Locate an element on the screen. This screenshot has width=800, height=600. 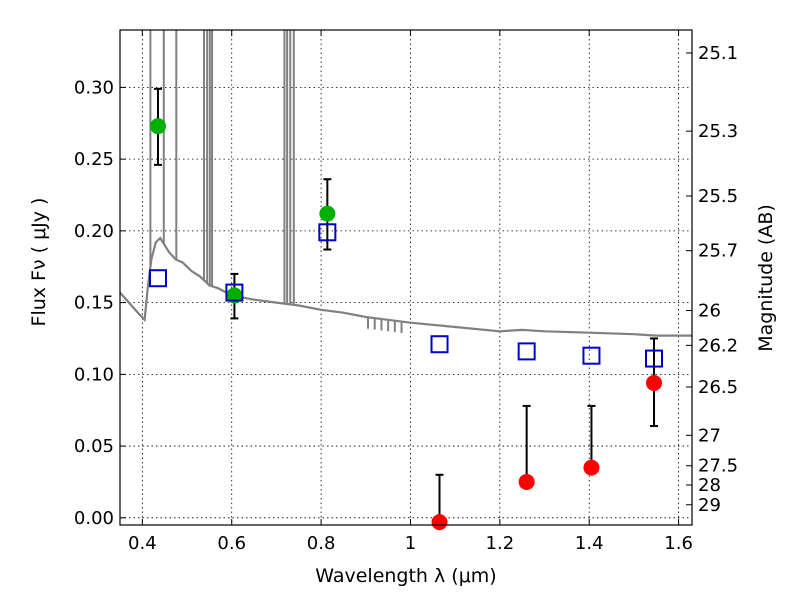
right-tick-label: 25.1 is located at coordinates (718, 53).